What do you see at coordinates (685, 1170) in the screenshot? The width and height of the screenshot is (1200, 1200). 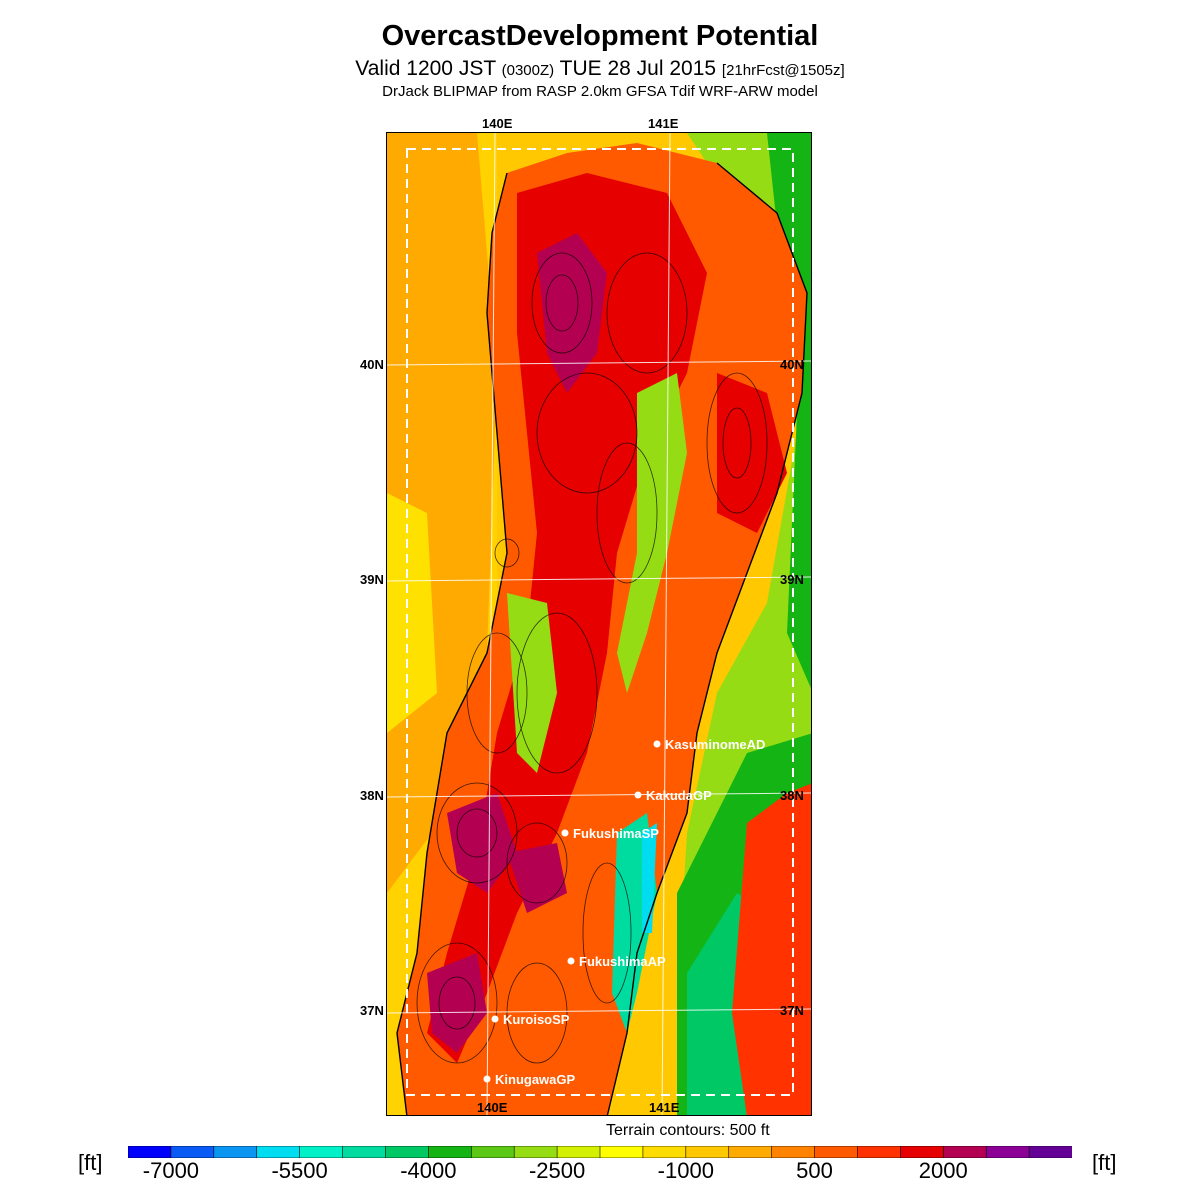 I see `colorbar-tick-label: -1000` at bounding box center [685, 1170].